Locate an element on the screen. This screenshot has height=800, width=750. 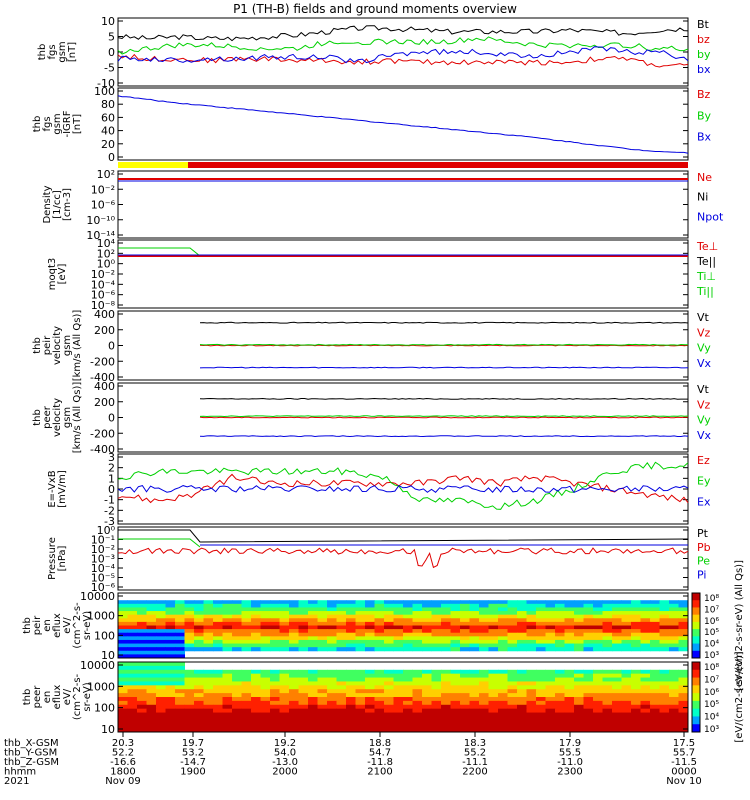
colorbar-segment is located at coordinates (696, 597).